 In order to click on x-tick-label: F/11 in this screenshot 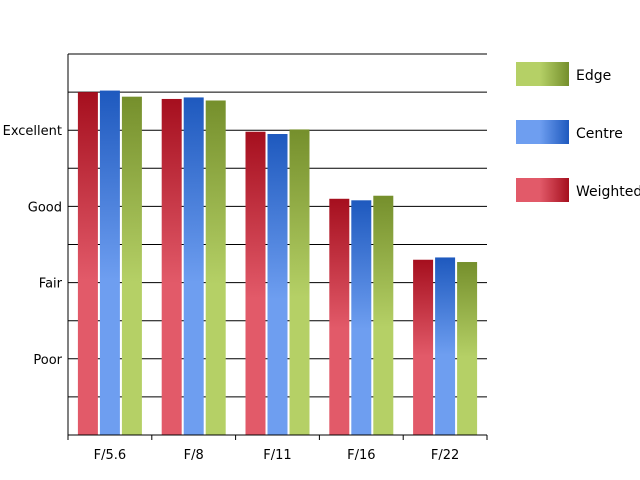, I will do `click(277, 455)`.